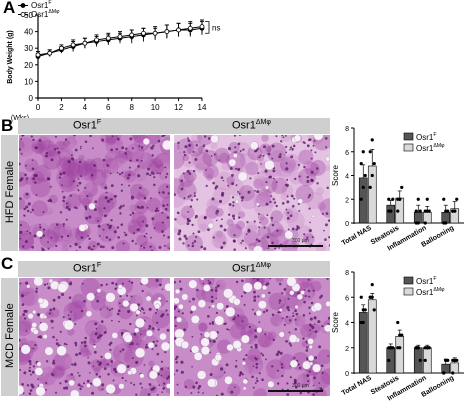  What do you see at coordinates (347, 298) in the screenshot?
I see `y-tick-label: 6` at bounding box center [347, 298].